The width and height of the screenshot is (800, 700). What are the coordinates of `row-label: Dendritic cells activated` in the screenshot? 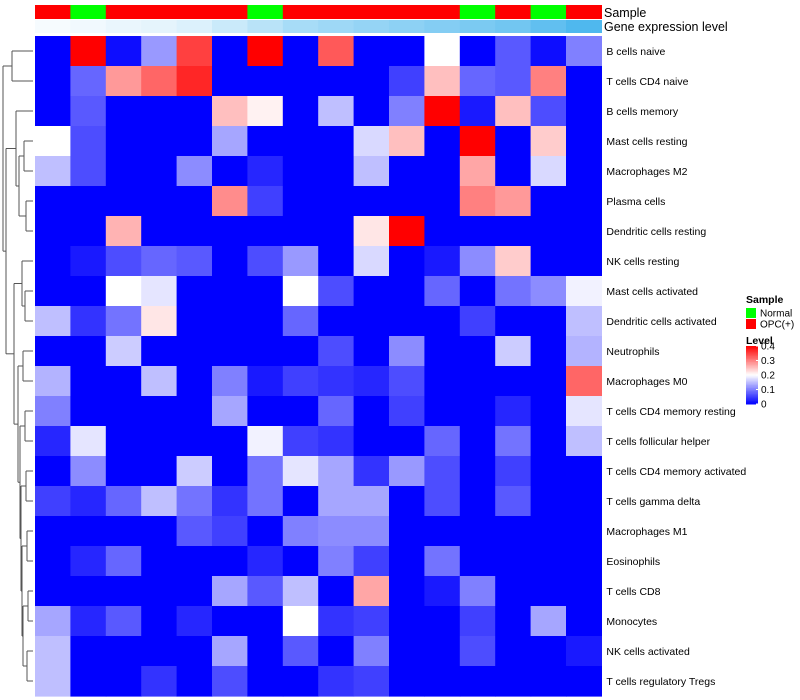 It's located at (661, 322).